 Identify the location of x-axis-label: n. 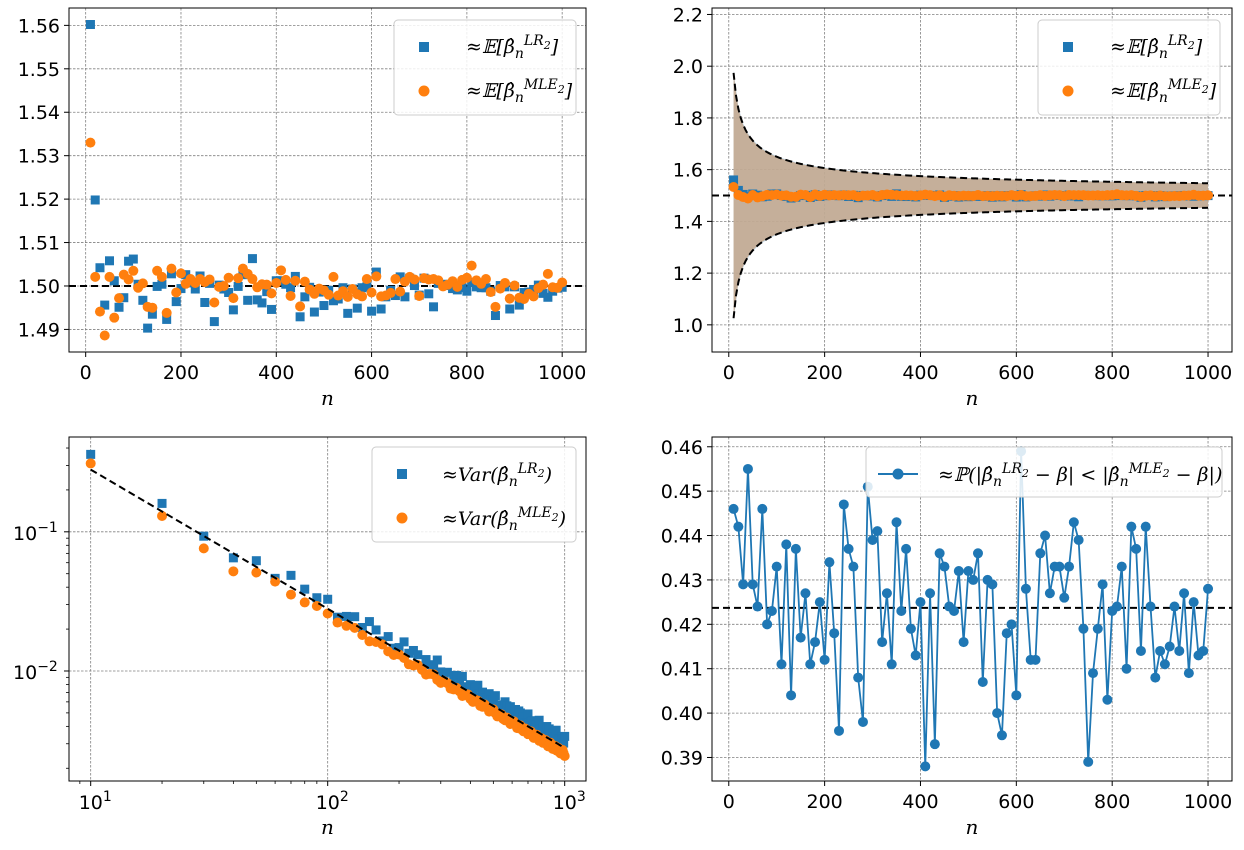
(972, 398).